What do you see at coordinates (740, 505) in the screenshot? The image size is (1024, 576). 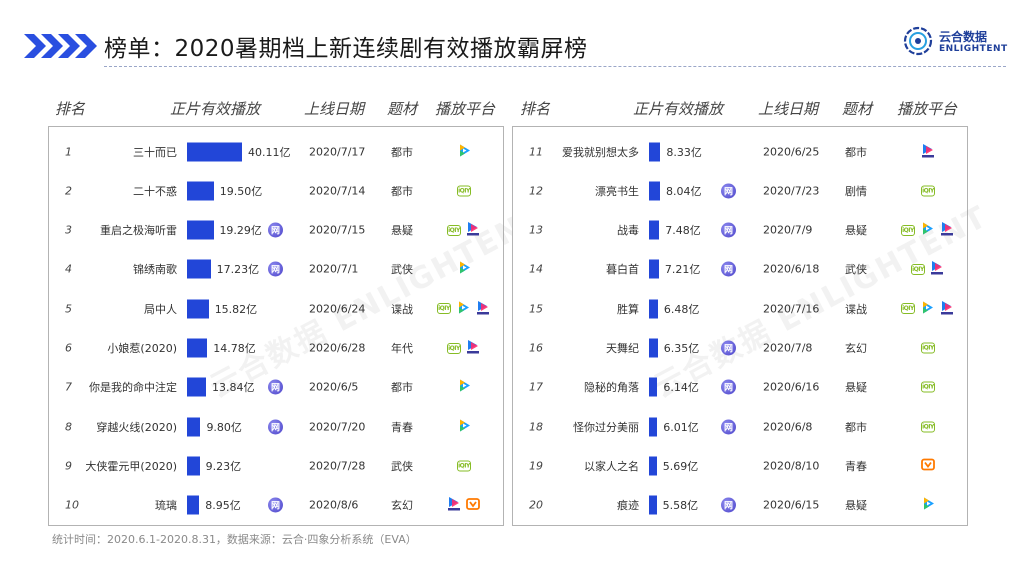 I see `ranking-row: 20 痕迹 5.58亿 网 2020/6/15 悬疑` at bounding box center [740, 505].